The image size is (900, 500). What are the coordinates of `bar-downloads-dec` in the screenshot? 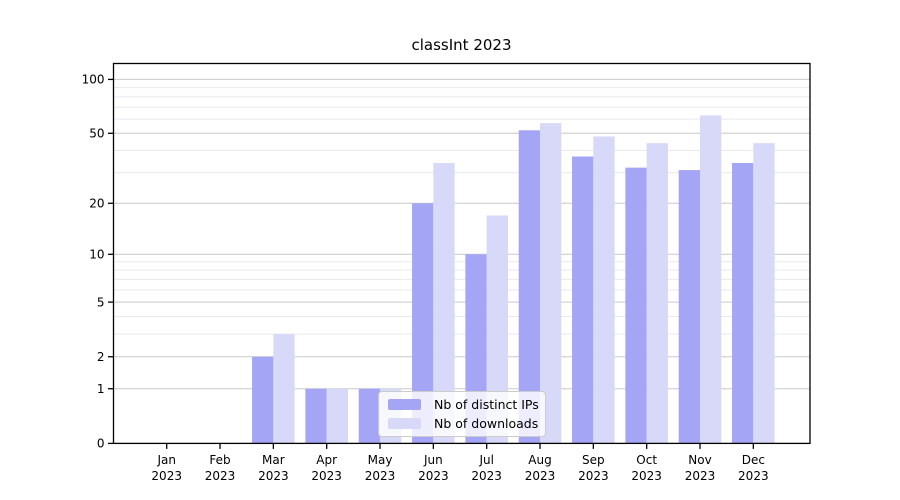 It's located at (764, 293).